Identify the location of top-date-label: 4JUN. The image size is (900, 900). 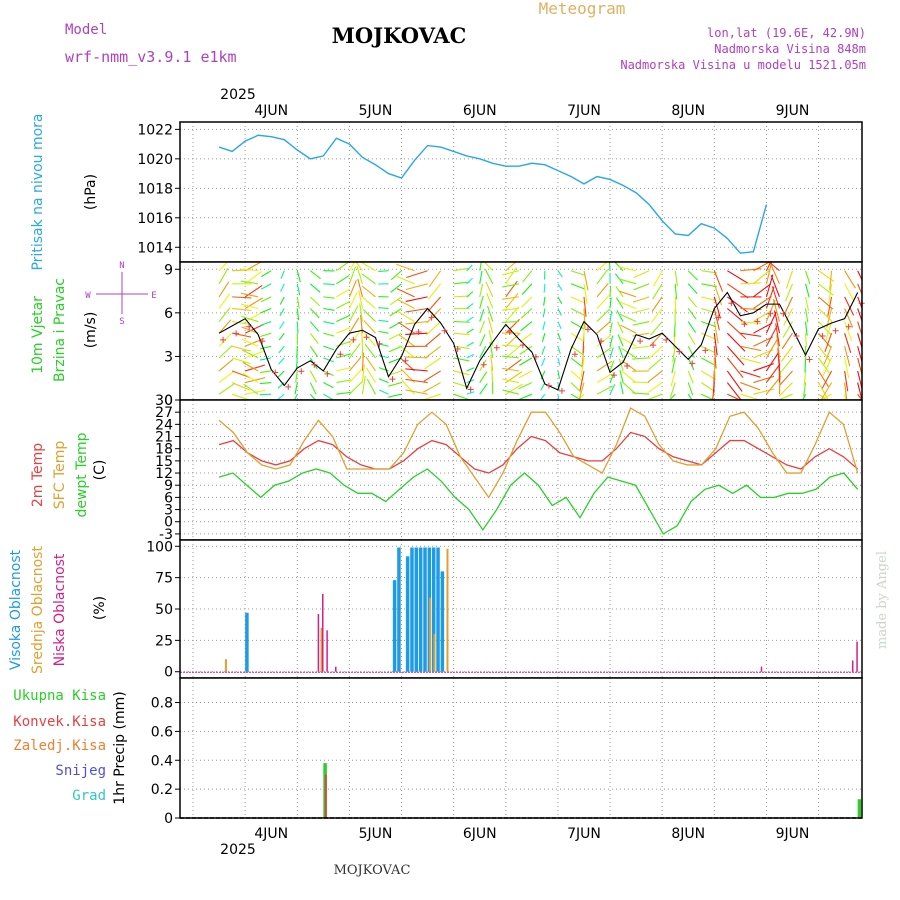
(271, 111).